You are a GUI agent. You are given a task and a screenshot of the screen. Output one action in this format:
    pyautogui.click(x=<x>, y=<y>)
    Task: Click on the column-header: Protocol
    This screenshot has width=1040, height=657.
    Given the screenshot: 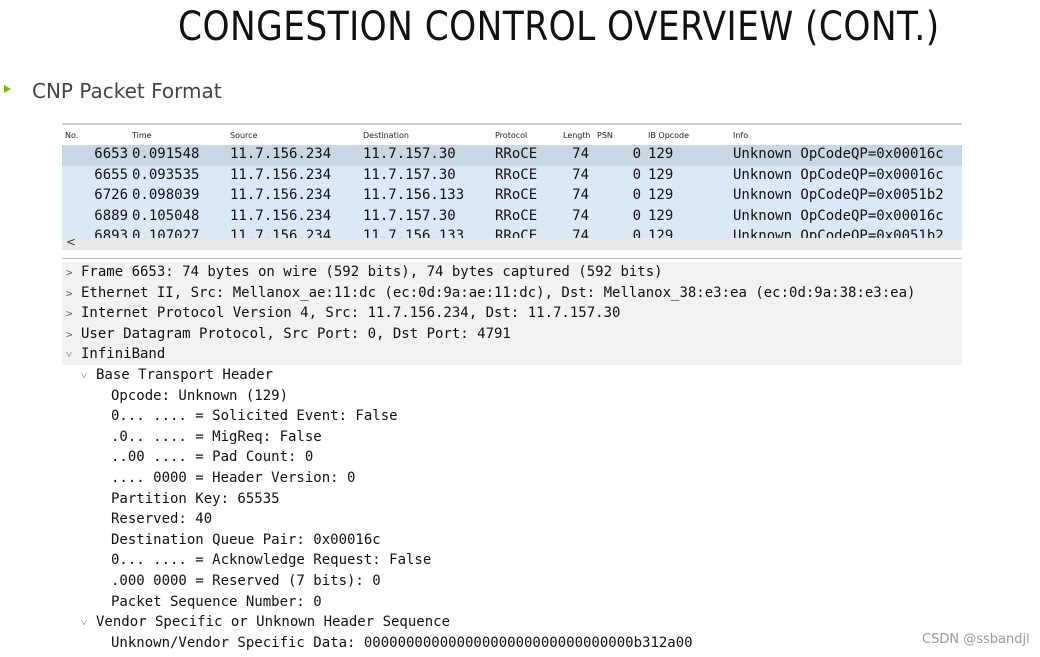 What is the action you would take?
    pyautogui.click(x=511, y=135)
    